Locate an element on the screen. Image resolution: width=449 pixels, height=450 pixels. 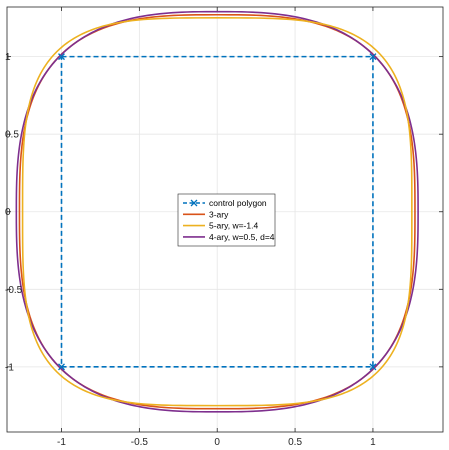
legend-entry-control-polygon: control polygon is located at coordinates (225, 203).